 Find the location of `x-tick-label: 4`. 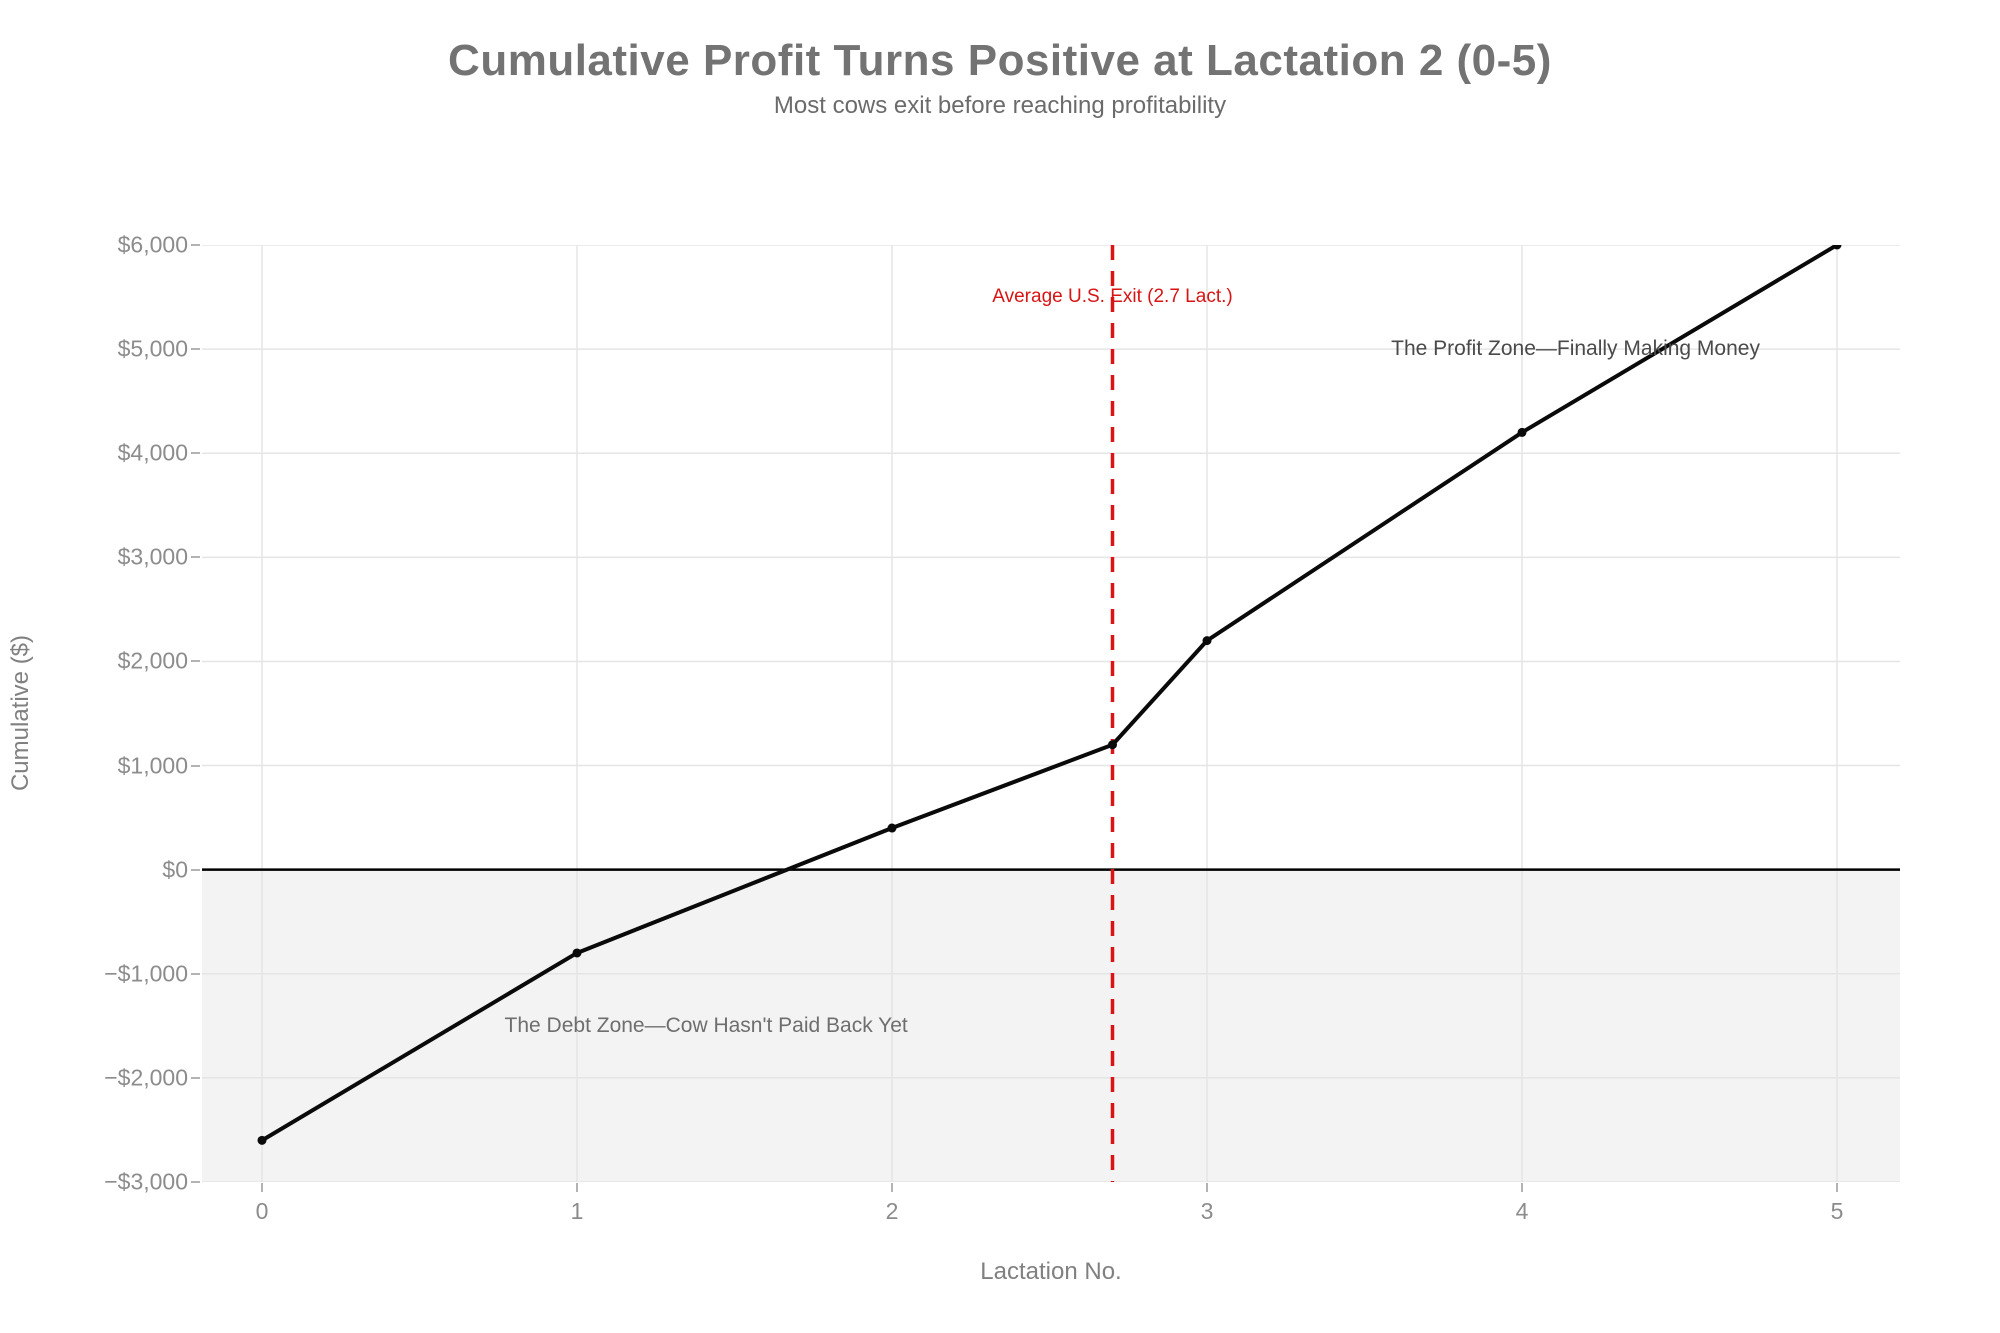

x-tick-label: 4 is located at coordinates (1522, 1211).